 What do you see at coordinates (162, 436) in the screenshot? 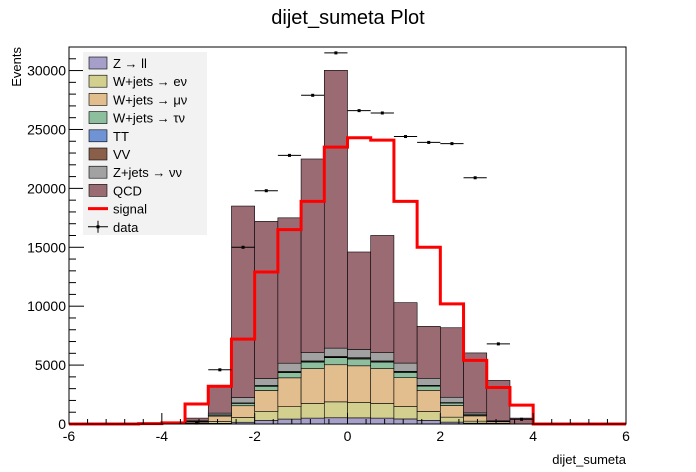
I see `x-tick-label: -4` at bounding box center [162, 436].